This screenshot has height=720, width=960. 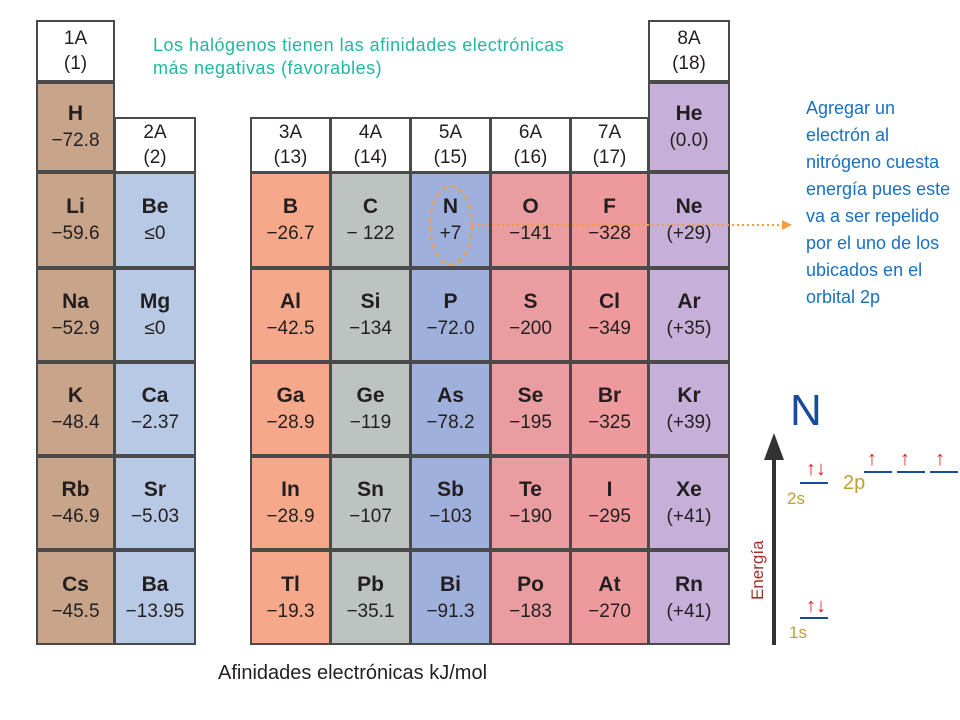 What do you see at coordinates (370, 206) in the screenshot?
I see `element-symbol: C` at bounding box center [370, 206].